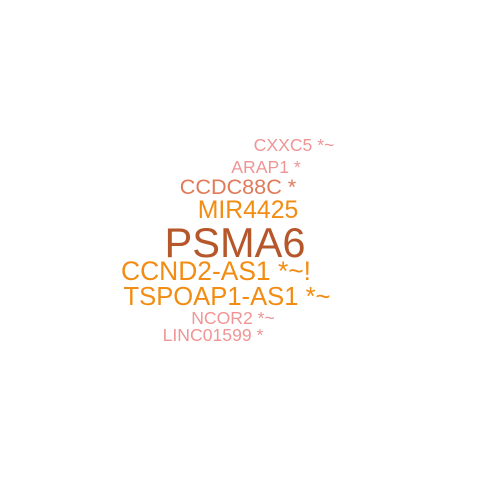 The height and width of the screenshot is (480, 480). Describe the element at coordinates (227, 297) in the screenshot. I see `word-tspoap1-as1: TSPOAP1-AS1 *~` at that location.